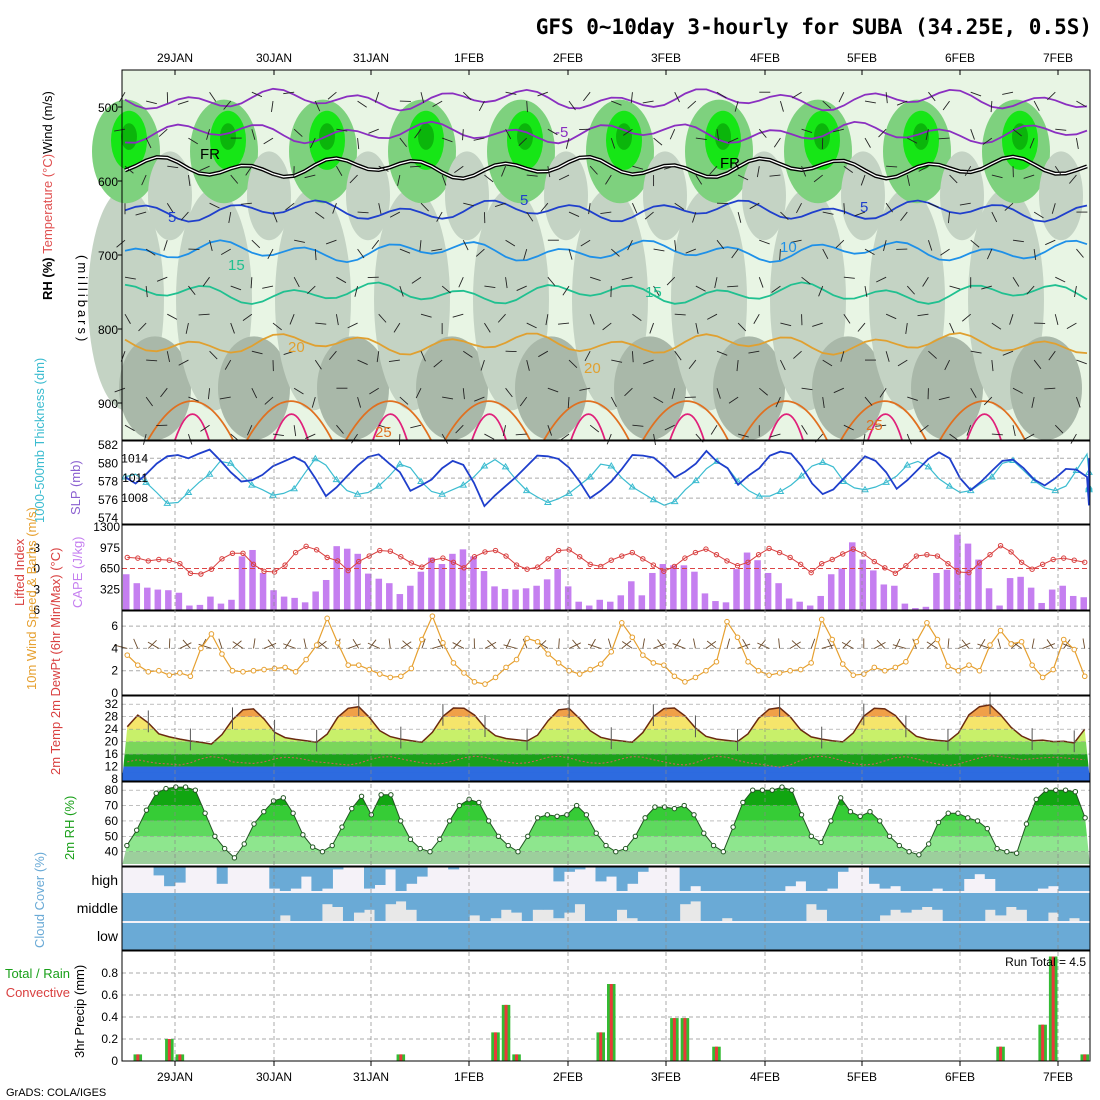 Image resolution: width=1100 pixels, height=1100 pixels. What do you see at coordinates (561, 132) in the screenshot?
I see `contour-label: -5` at bounding box center [561, 132].